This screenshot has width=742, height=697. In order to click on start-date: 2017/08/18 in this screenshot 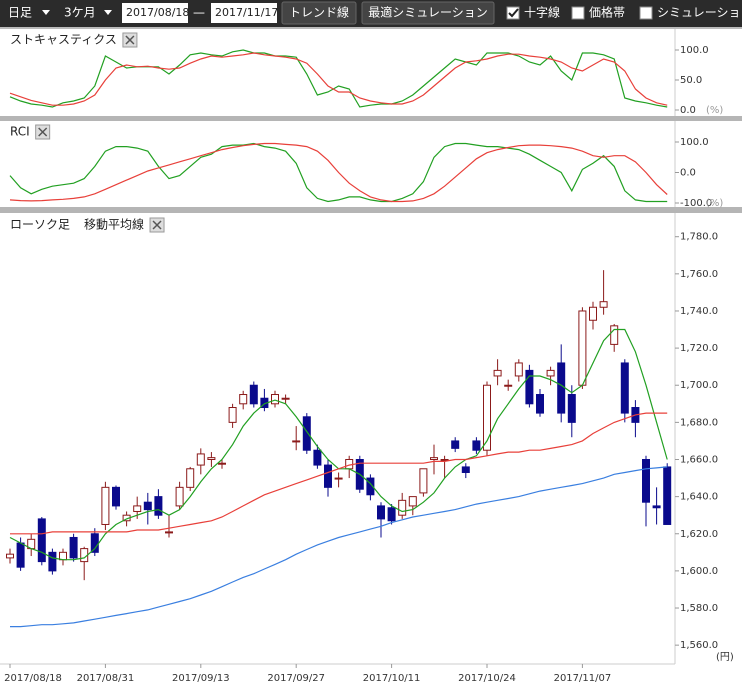, I will do `click(157, 12)`.